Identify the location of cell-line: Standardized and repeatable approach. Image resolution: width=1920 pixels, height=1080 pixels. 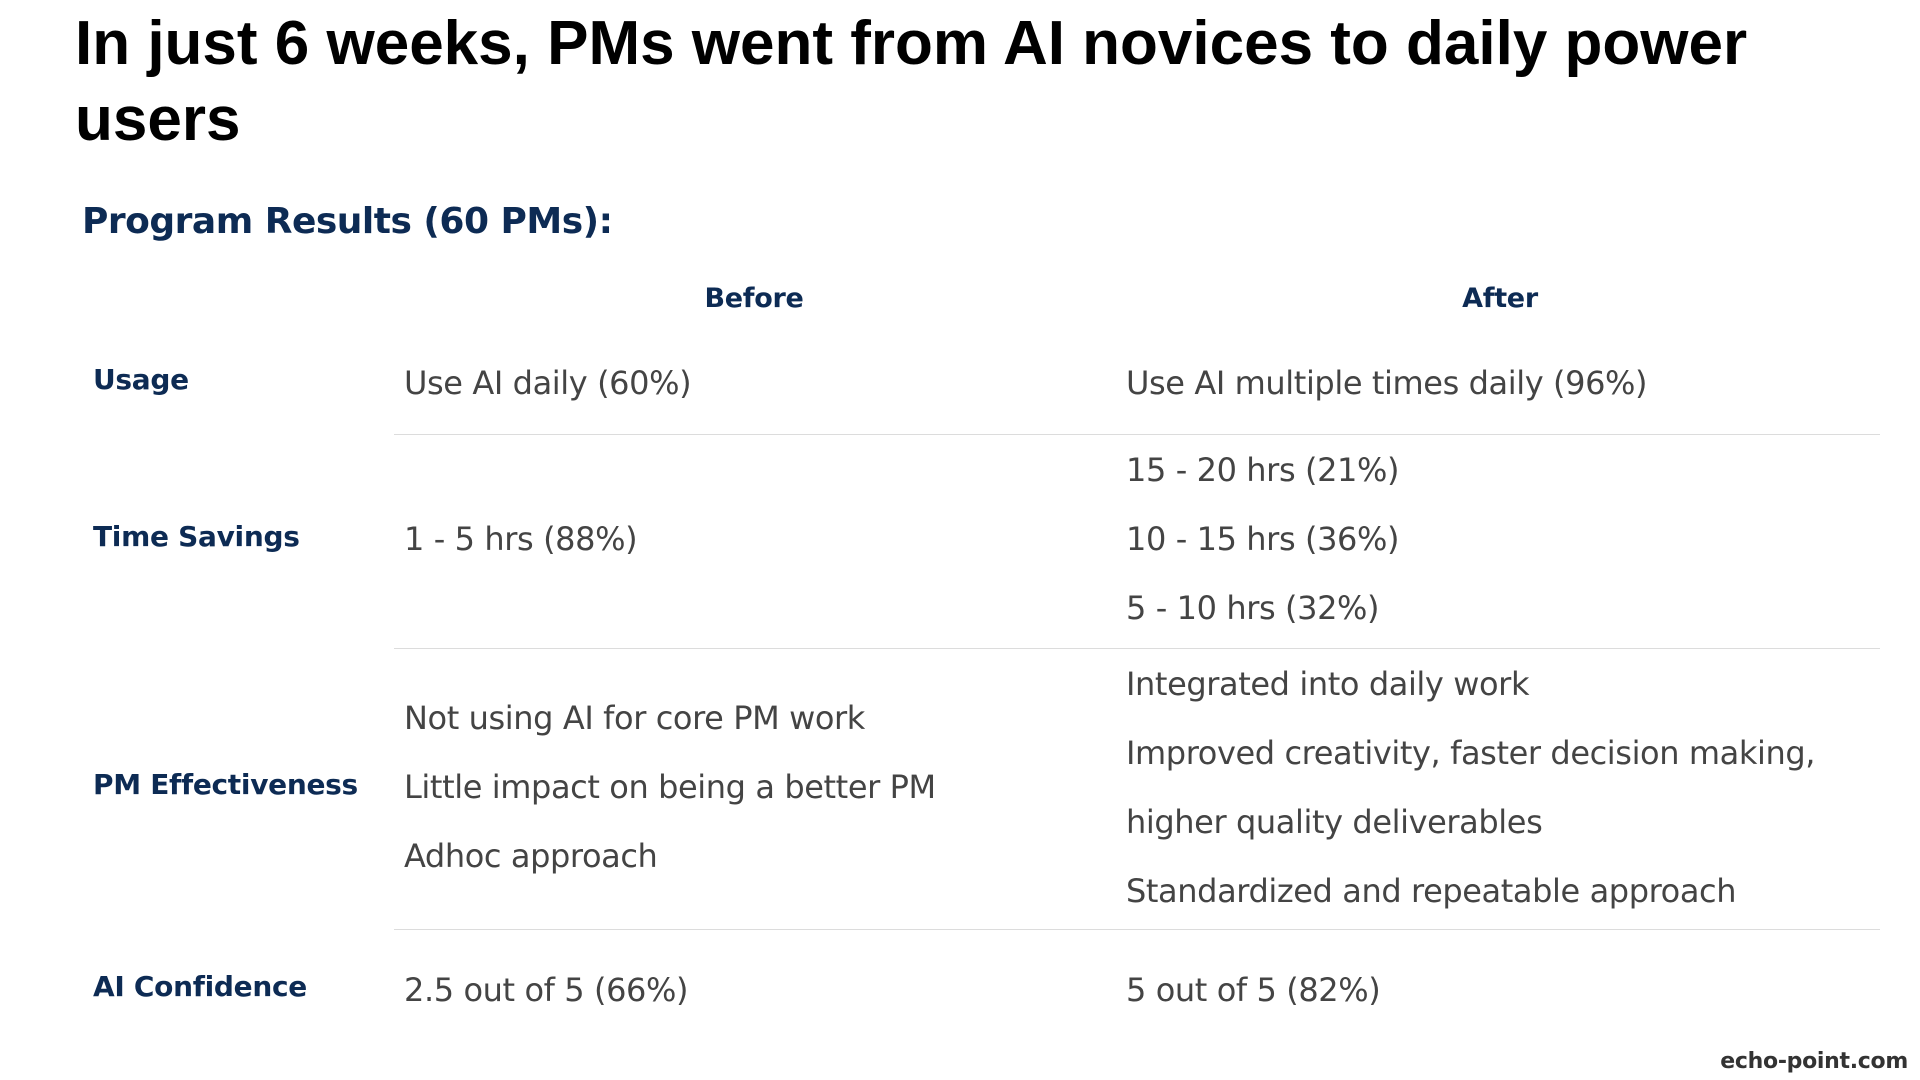
(1431, 891).